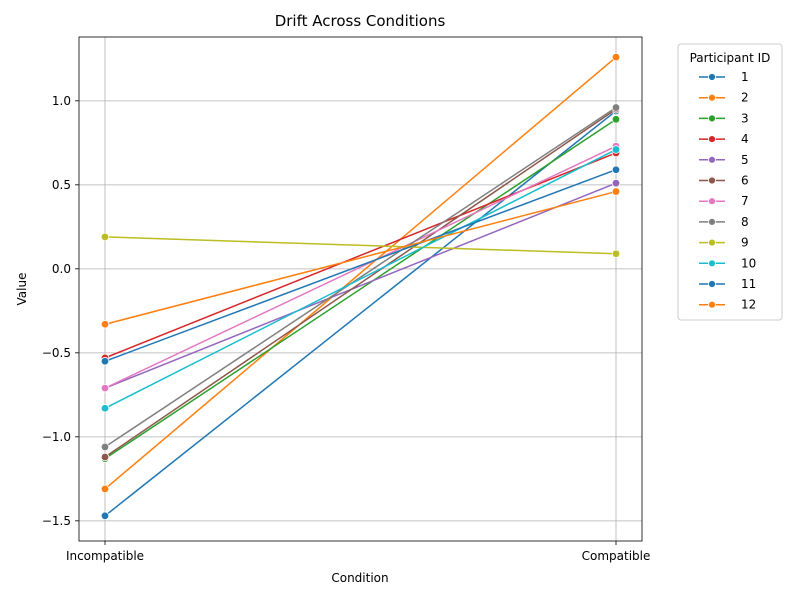 This screenshot has height=600, width=800. I want to click on legend-item-9: 9, so click(724, 243).